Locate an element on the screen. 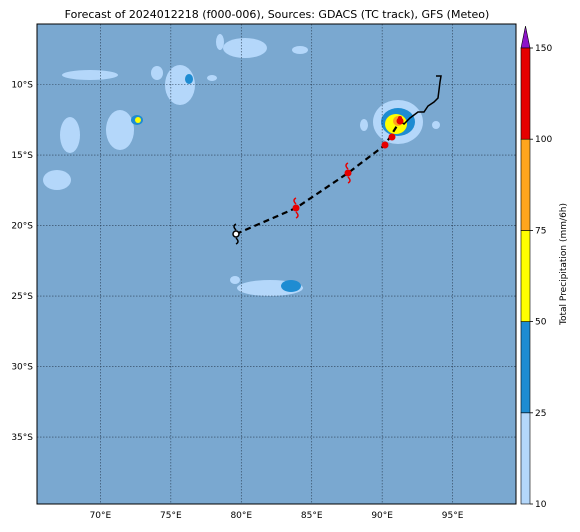 The width and height of the screenshot is (580, 532). y-tick-label: 25°S is located at coordinates (22, 297).